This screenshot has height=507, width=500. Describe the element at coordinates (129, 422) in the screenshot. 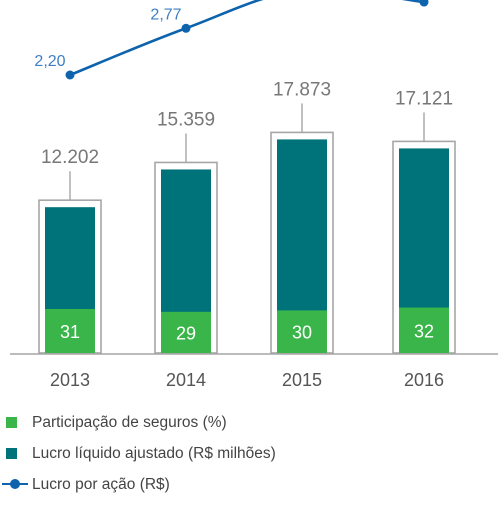

I see `legend-label-insurance-share: Participação de seguros (%)` at that location.